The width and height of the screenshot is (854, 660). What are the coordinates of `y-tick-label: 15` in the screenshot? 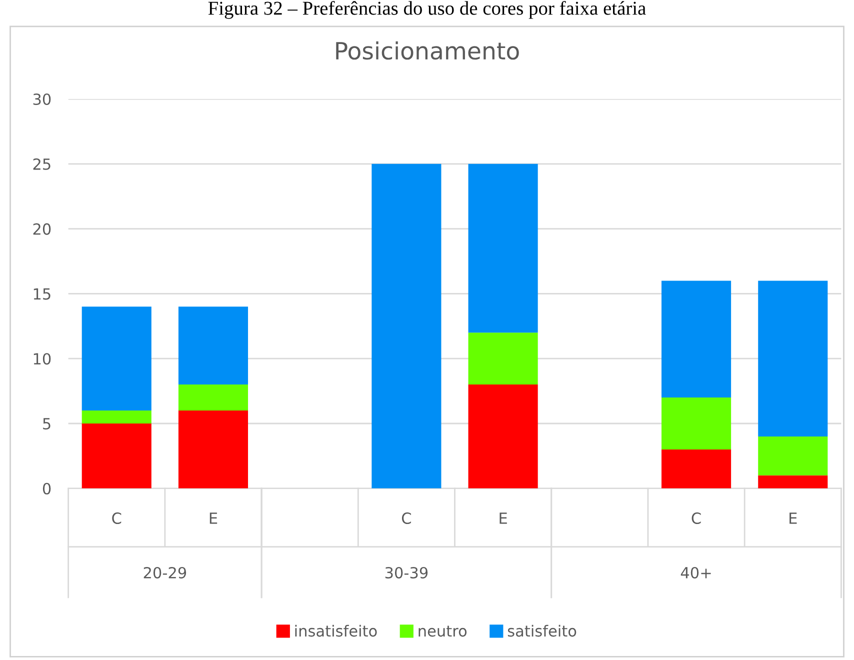 It's located at (42, 294).